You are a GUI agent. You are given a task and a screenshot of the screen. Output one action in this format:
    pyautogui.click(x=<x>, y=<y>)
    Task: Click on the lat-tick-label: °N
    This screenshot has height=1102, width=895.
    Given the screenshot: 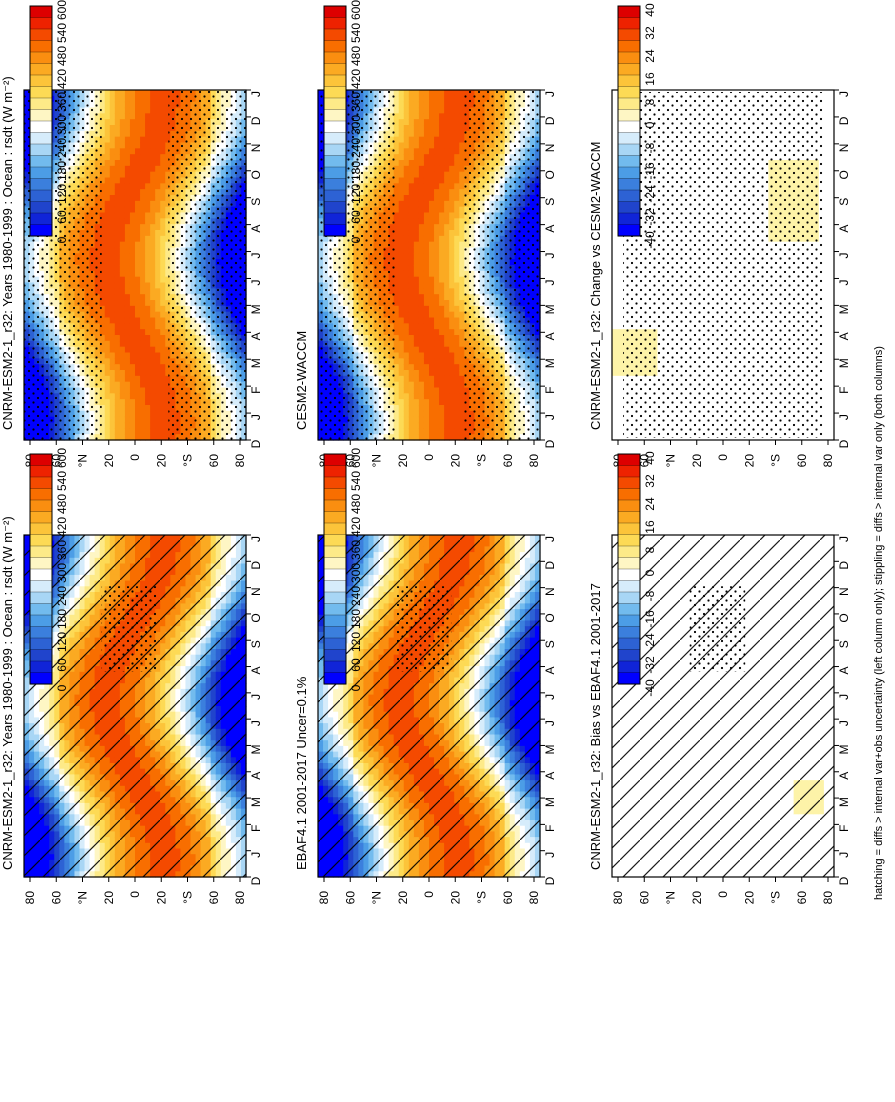 What is the action you would take?
    pyautogui.click(x=83, y=897)
    